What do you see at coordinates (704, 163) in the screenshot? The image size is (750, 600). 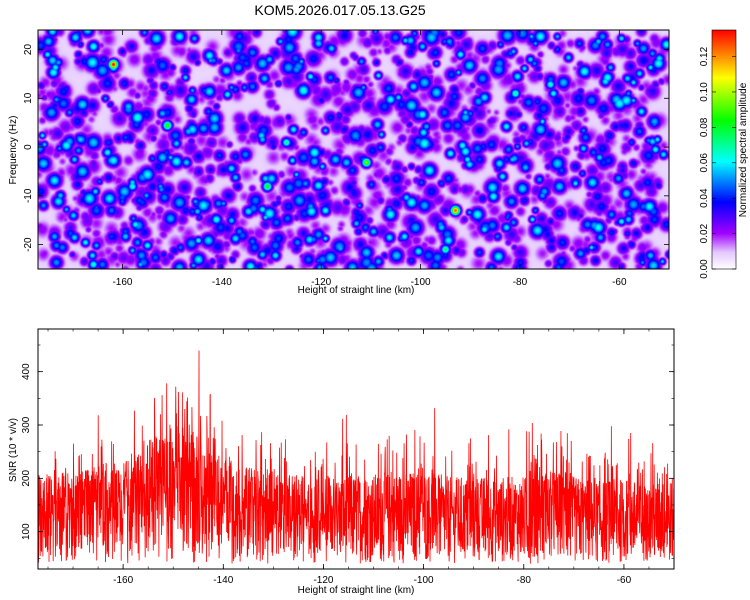 I see `colorbar-tick-label: 0.06` at bounding box center [704, 163].